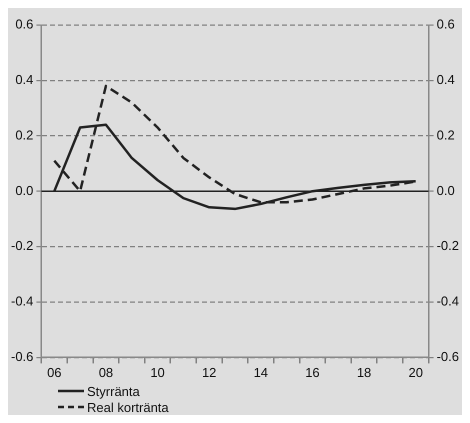 This screenshot has width=470, height=423. Describe the element at coordinates (113, 391) in the screenshot. I see `legend-label: Styrränta` at that location.